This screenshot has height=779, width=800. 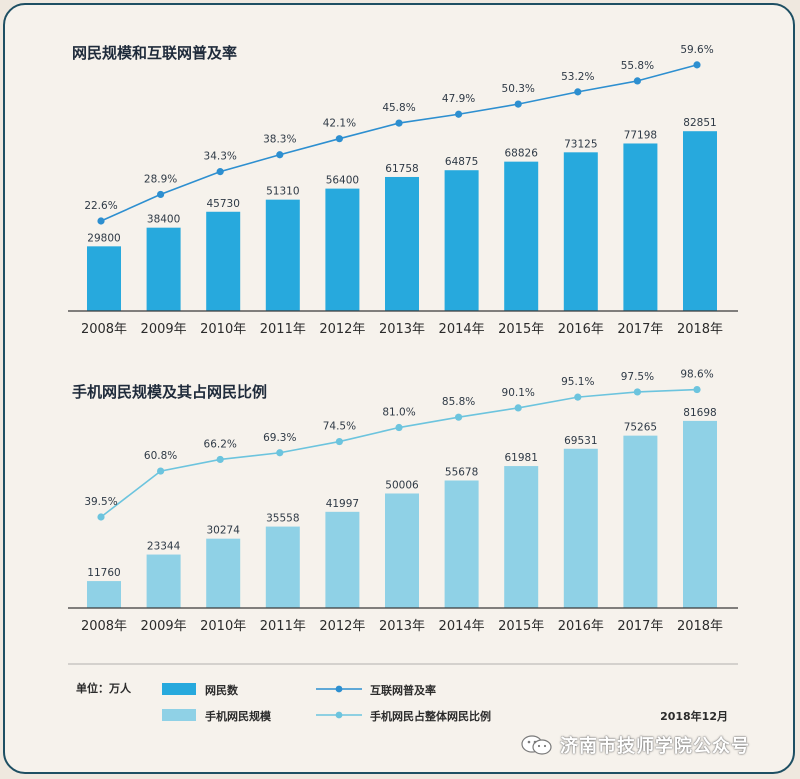 I want to click on line-point-label: 81.0%, so click(x=398, y=413).